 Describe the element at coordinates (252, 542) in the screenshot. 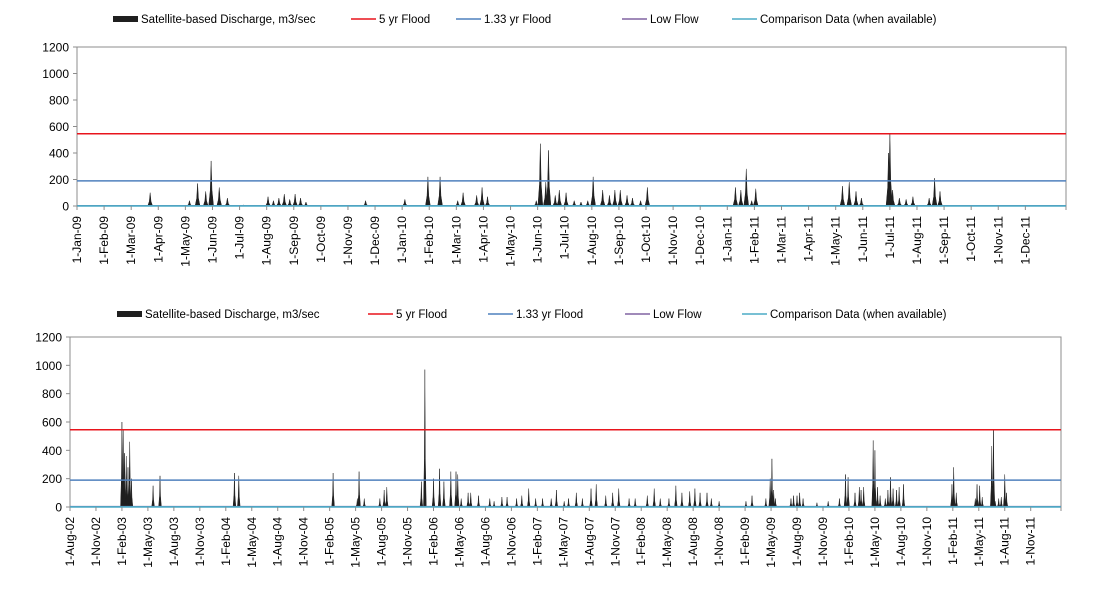

I see `x-tick-label: 1-May-04` at that location.